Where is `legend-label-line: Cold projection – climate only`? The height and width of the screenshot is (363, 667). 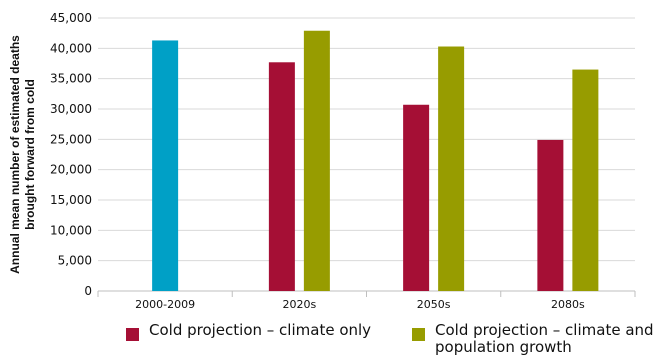
legend-label-line: Cold projection – climate only is located at coordinates (260, 330).